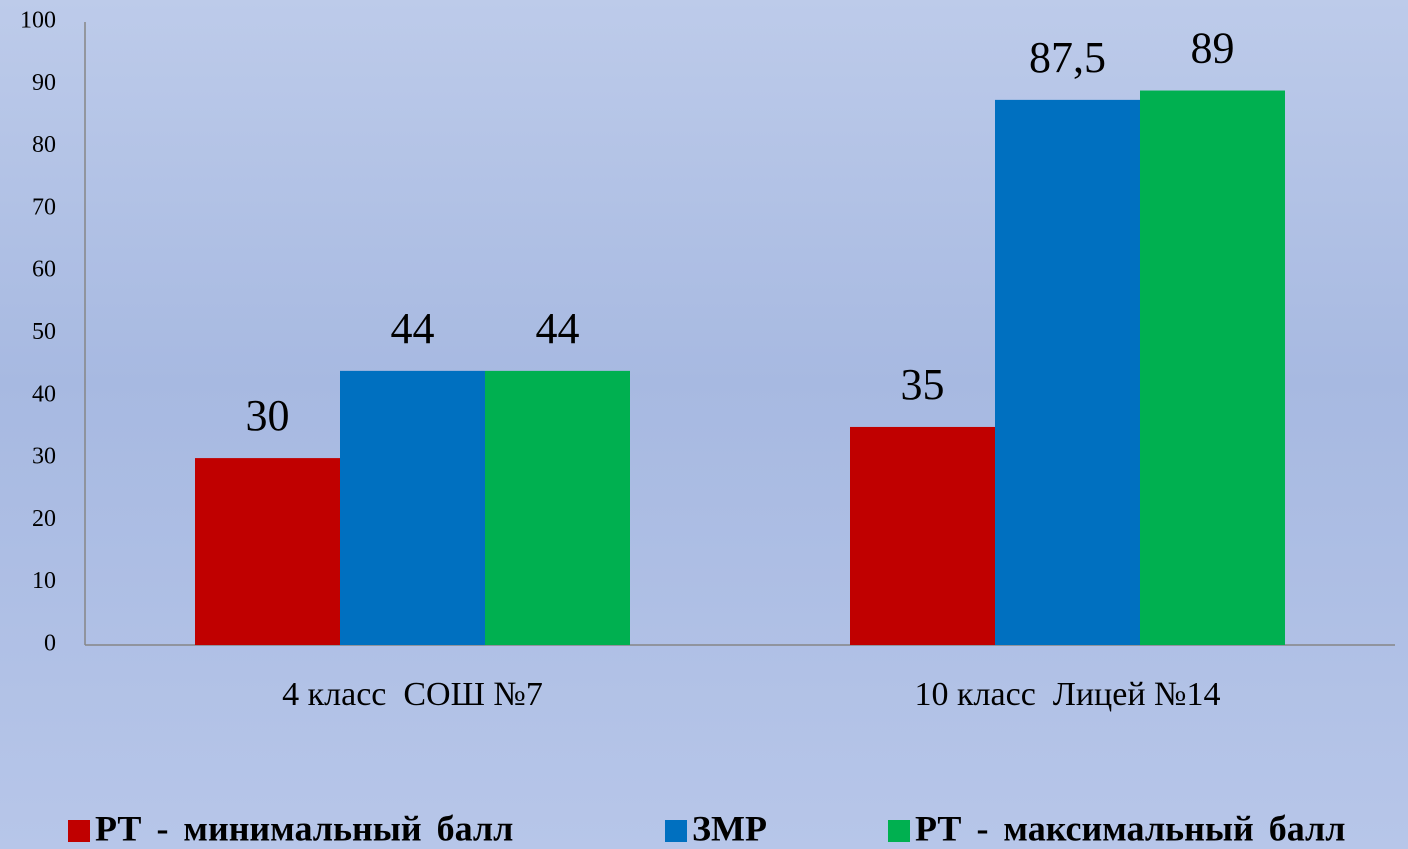 The height and width of the screenshot is (849, 1408). What do you see at coordinates (1068, 694) in the screenshot?
I see `x-tick-label: 10 класс Лицей №14` at bounding box center [1068, 694].